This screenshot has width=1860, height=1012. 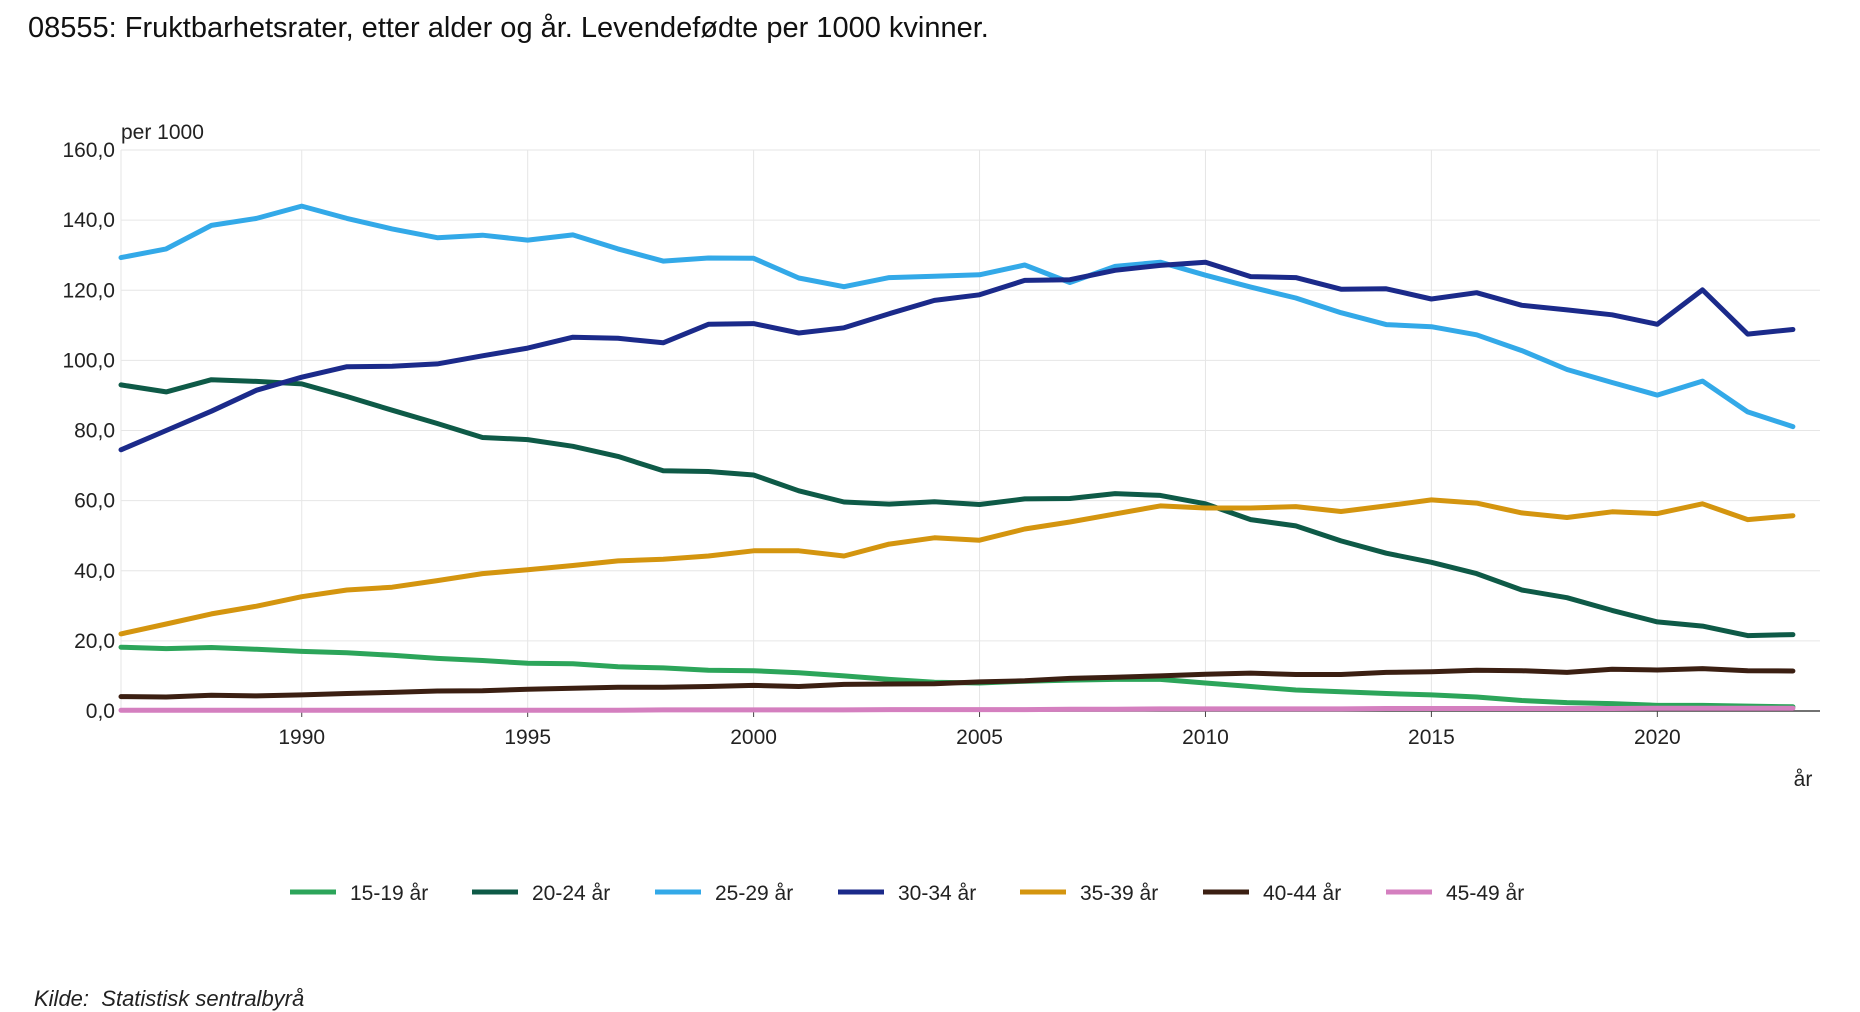 What do you see at coordinates (1119, 893) in the screenshot?
I see `legend-label: 35-39 år` at bounding box center [1119, 893].